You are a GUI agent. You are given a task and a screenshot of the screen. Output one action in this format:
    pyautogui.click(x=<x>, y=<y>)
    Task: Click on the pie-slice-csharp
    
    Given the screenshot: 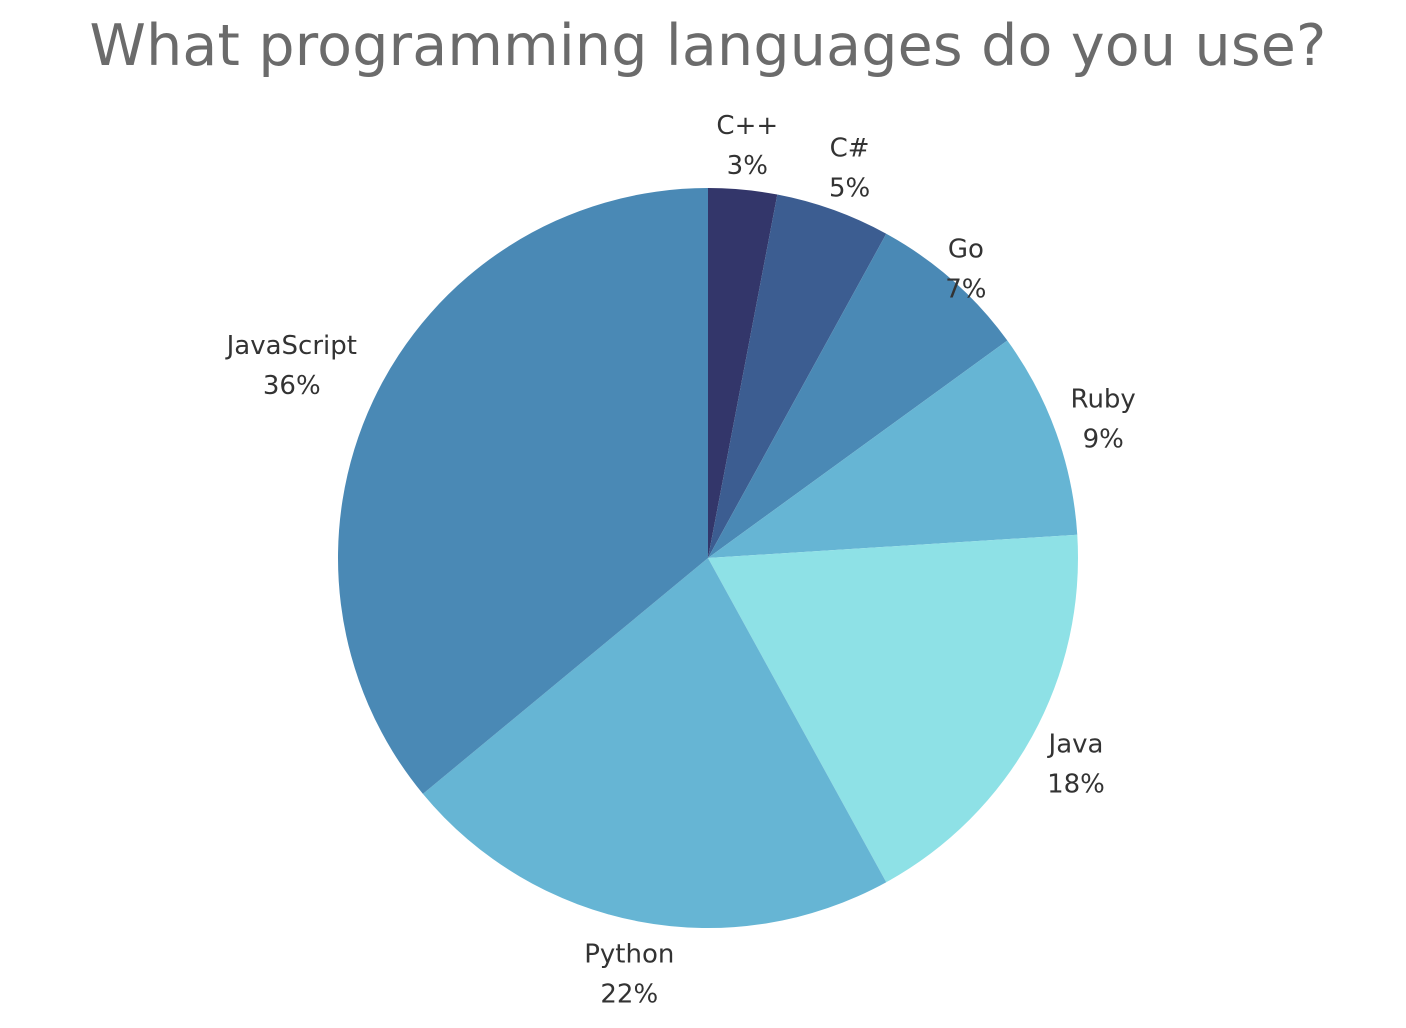 What is the action you would take?
    pyautogui.click(x=797, y=376)
    